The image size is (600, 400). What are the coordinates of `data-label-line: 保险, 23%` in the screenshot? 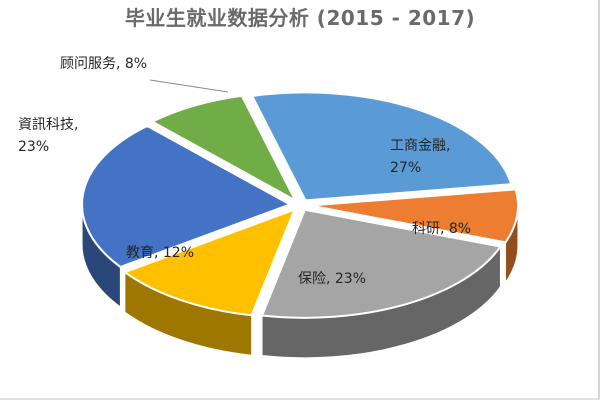 It's located at (332, 279).